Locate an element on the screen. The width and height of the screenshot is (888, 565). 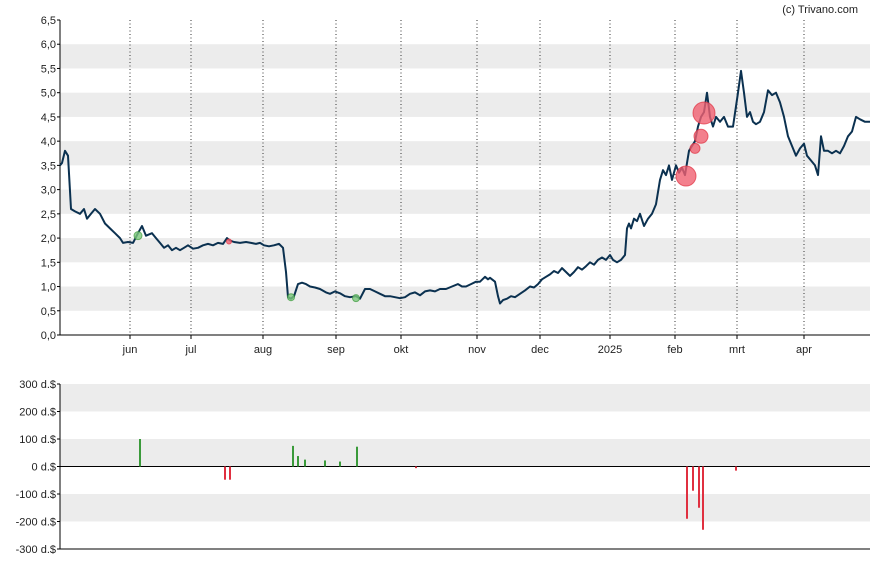
x-tick-label: mrt is located at coordinates (737, 350).